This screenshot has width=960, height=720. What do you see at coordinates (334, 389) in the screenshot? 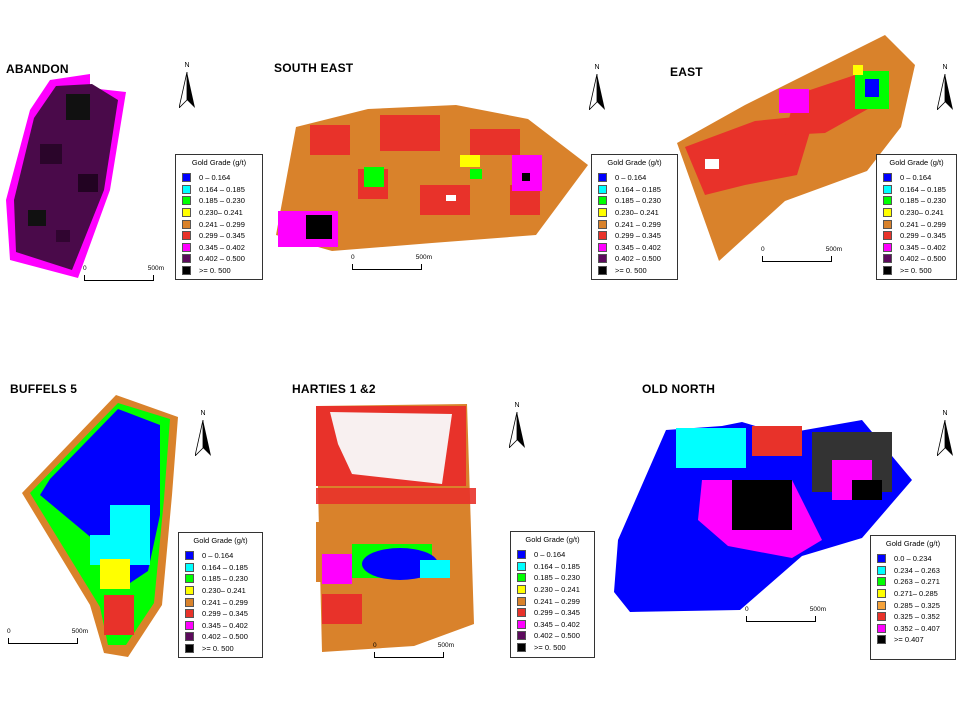
I see `map-title-harties: HARTIES 1 &2` at bounding box center [334, 389].